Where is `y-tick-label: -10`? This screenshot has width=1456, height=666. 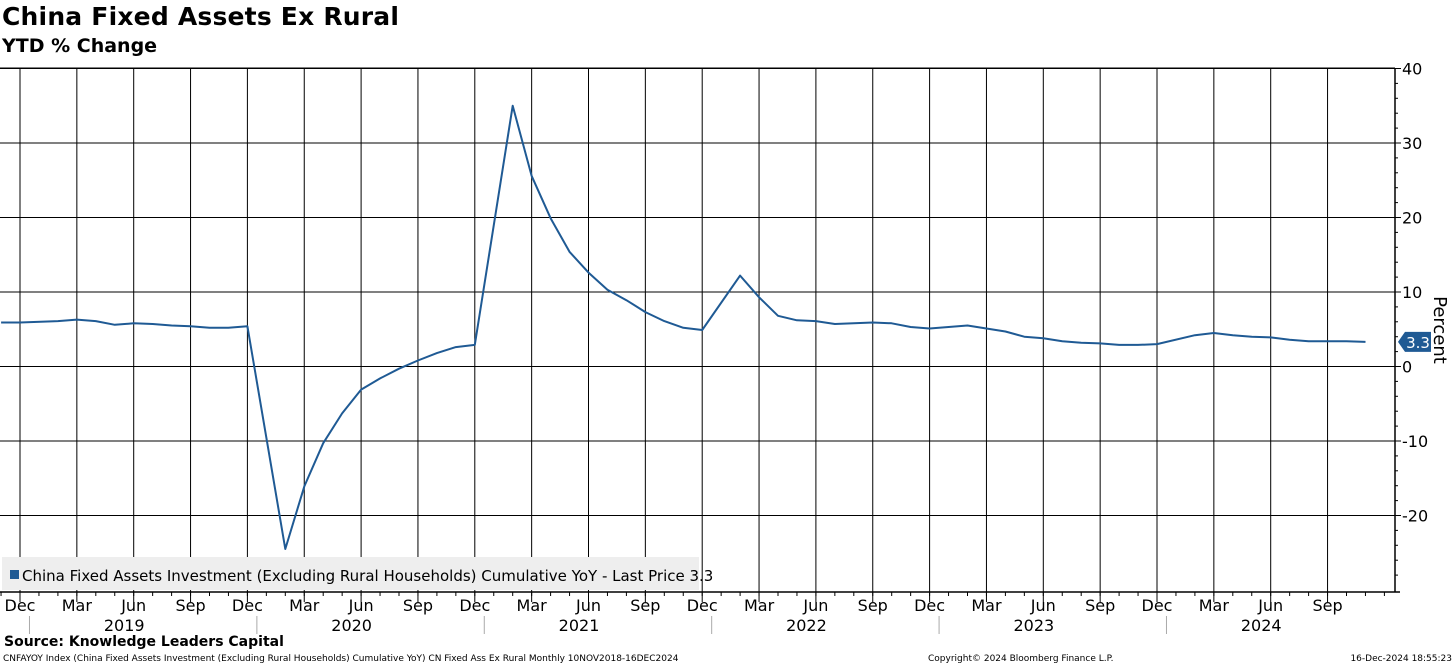 y-tick-label: -10 is located at coordinates (1415, 441).